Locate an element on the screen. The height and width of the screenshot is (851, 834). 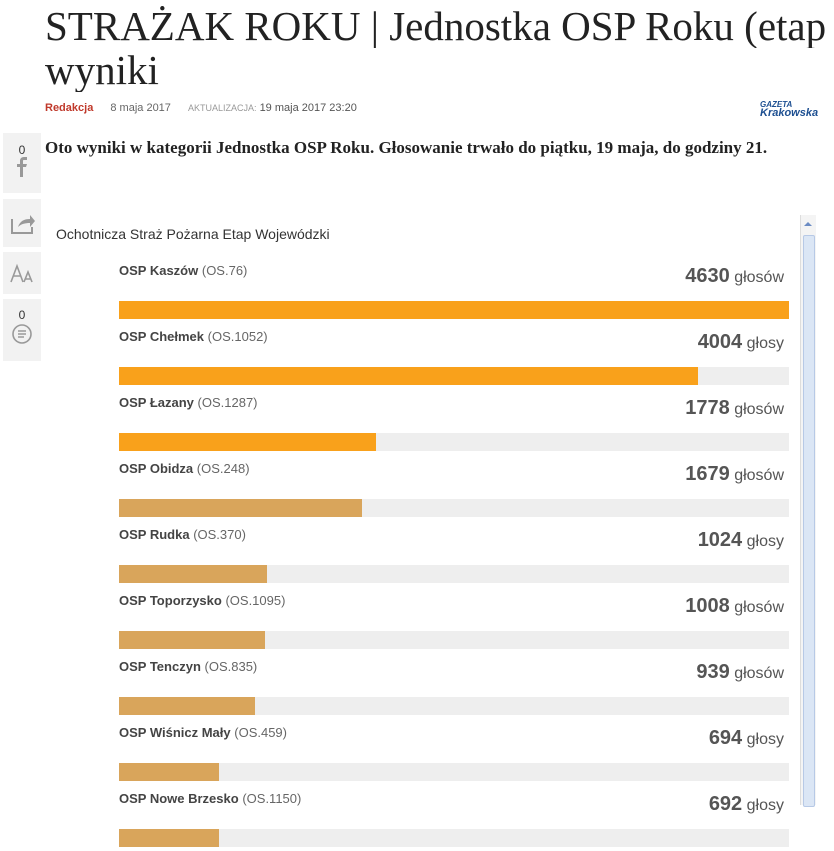
name-code: (OS.1287) is located at coordinates (227, 402).